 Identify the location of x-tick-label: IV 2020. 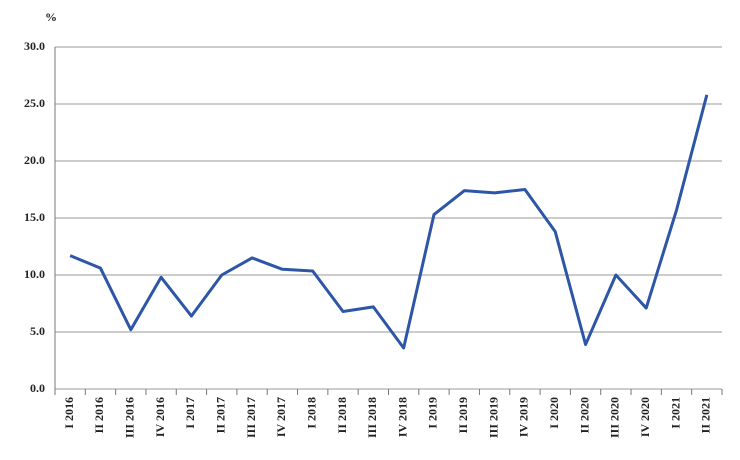
(645, 417).